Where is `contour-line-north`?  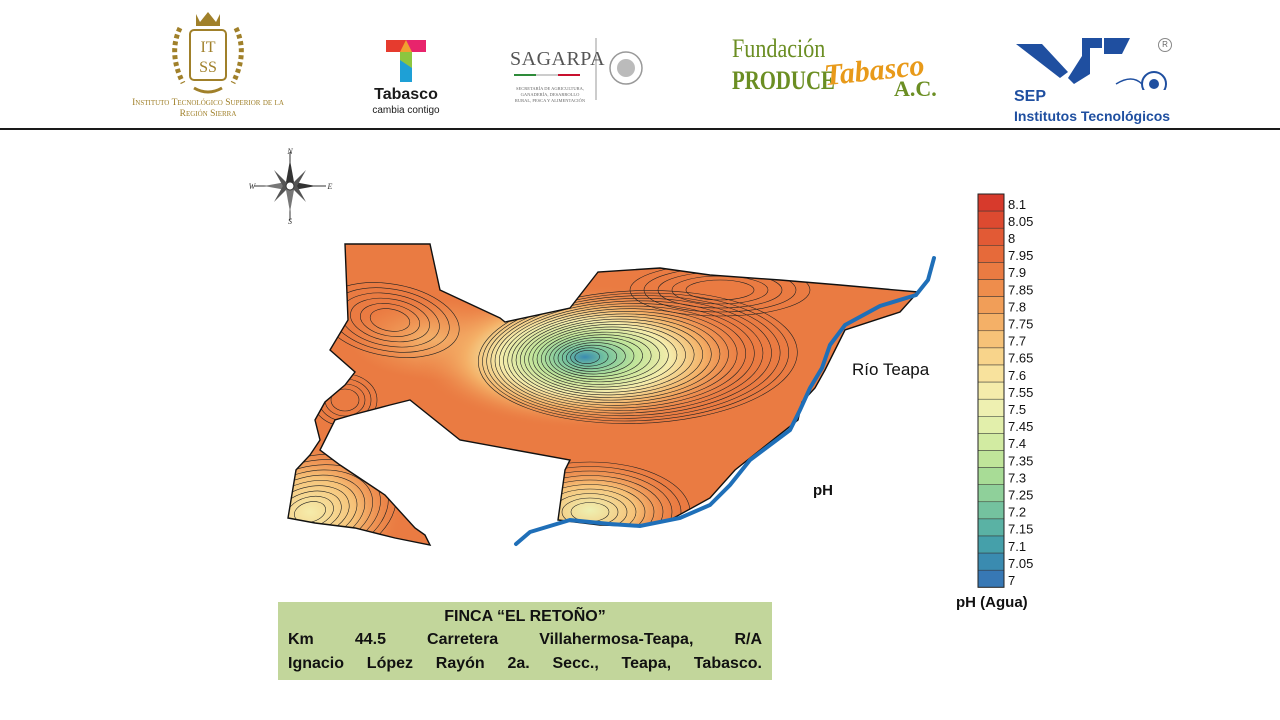
contour-line-north is located at coordinates (720, 290).